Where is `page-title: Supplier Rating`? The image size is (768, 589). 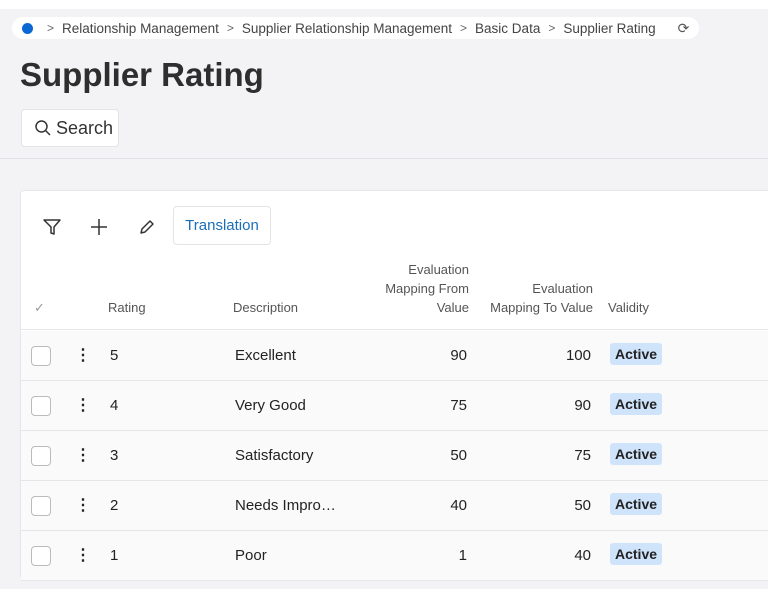
page-title: Supplier Rating is located at coordinates (142, 74).